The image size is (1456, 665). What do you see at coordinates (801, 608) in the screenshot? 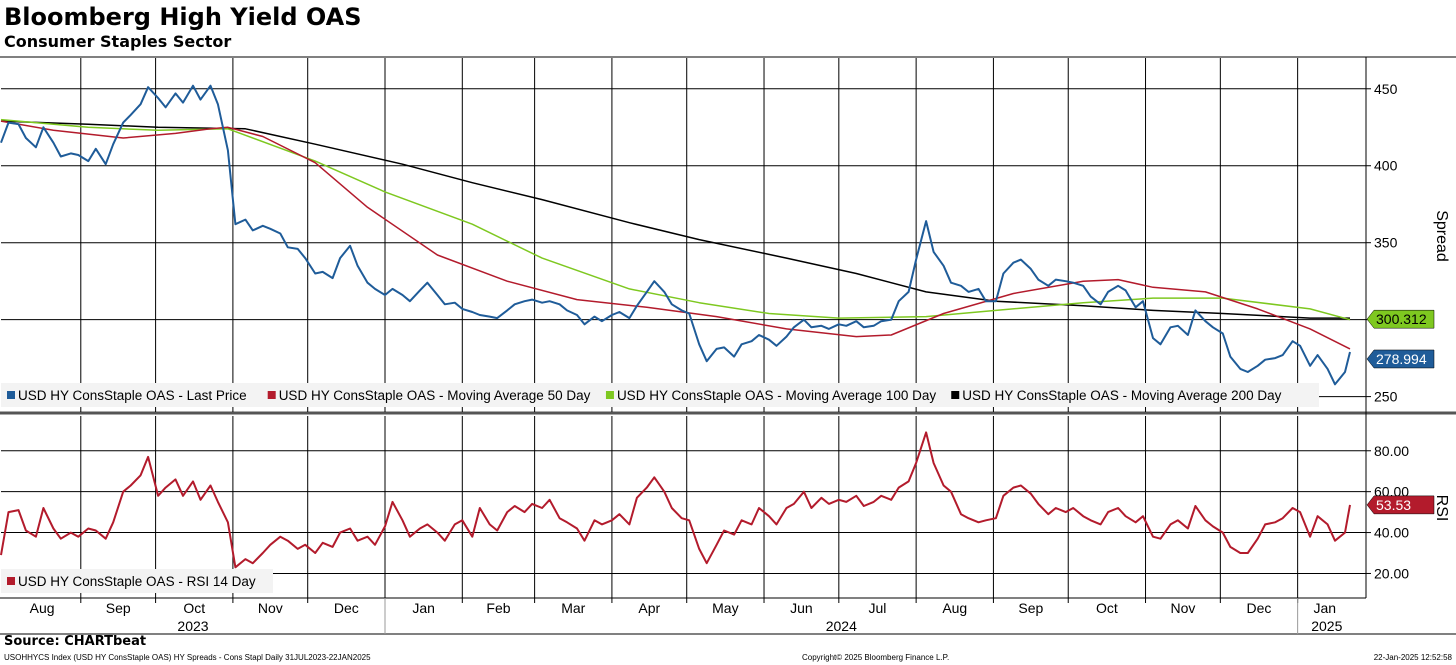
I see `x-tick-label: Jun` at bounding box center [801, 608].